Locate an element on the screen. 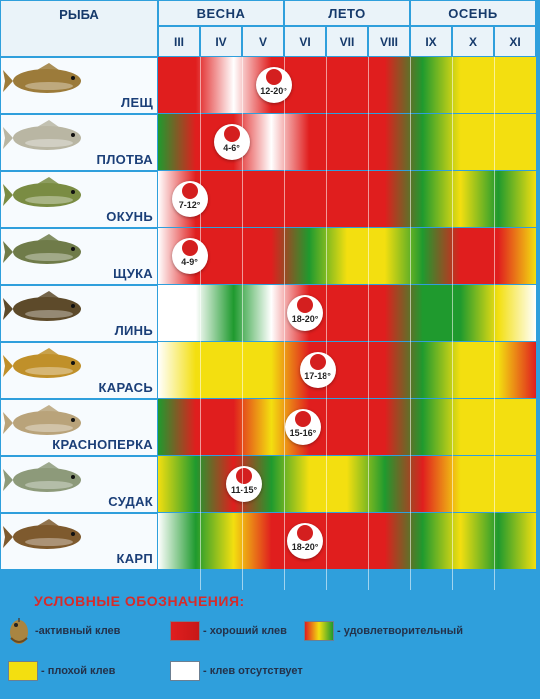 The height and width of the screenshot is (699, 540). poor-bite-swatch is located at coordinates (23, 671).